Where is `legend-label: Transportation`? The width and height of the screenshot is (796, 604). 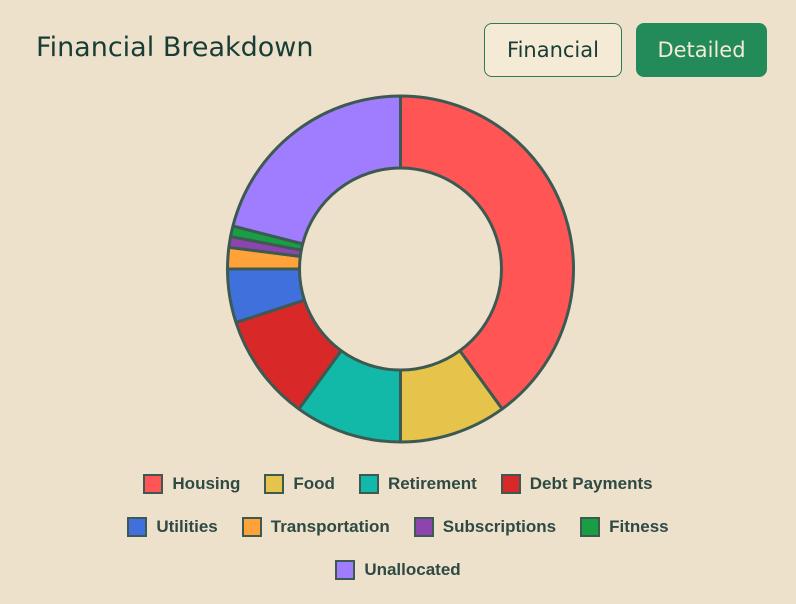 legend-label: Transportation is located at coordinates (330, 526).